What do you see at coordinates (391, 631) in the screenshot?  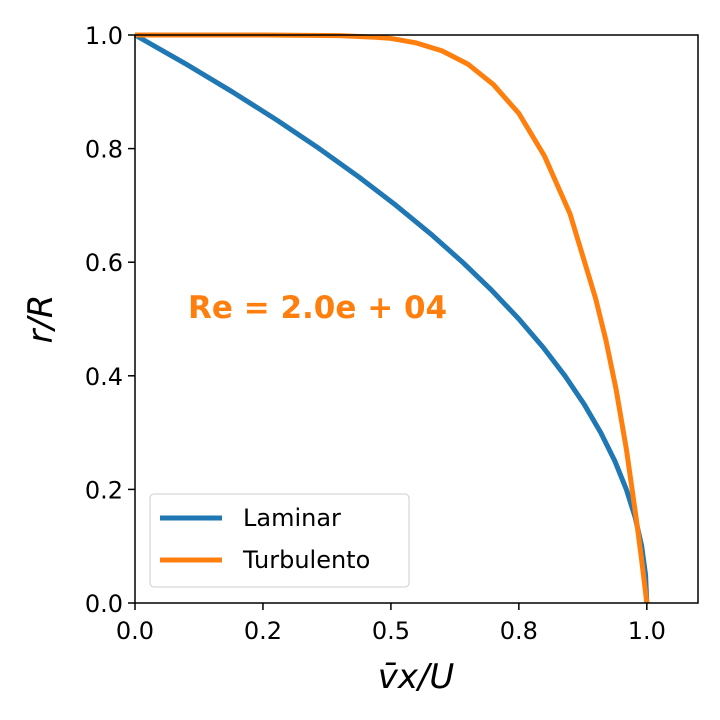 I see `x-tick-label: 0.5` at bounding box center [391, 631].